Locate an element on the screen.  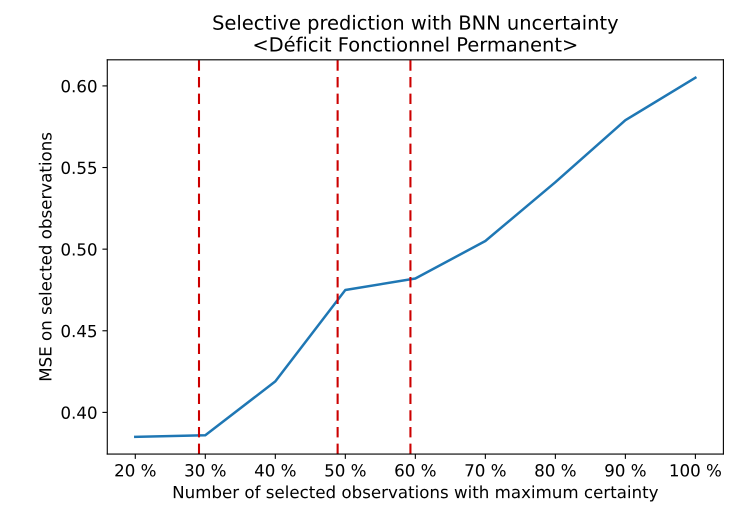
y-axis-title: MSE on selected observations is located at coordinates (45, 256).